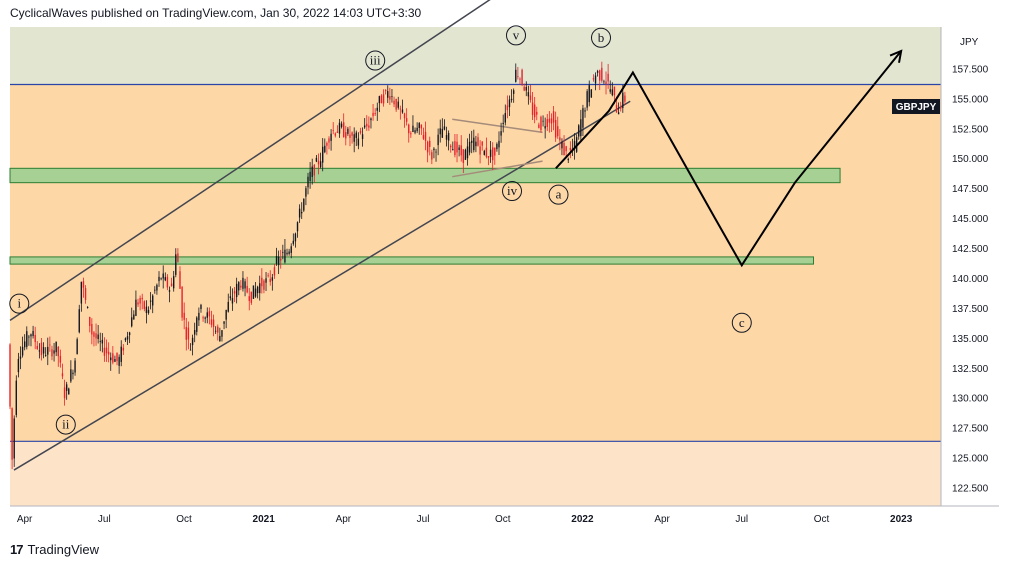  What do you see at coordinates (728, 159) in the screenshot?
I see `projection-line` at bounding box center [728, 159].